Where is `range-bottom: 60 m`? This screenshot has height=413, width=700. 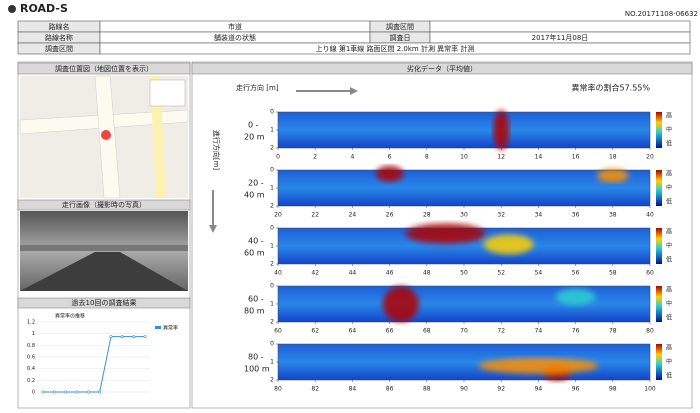 range-bottom: 60 m is located at coordinates (254, 253).